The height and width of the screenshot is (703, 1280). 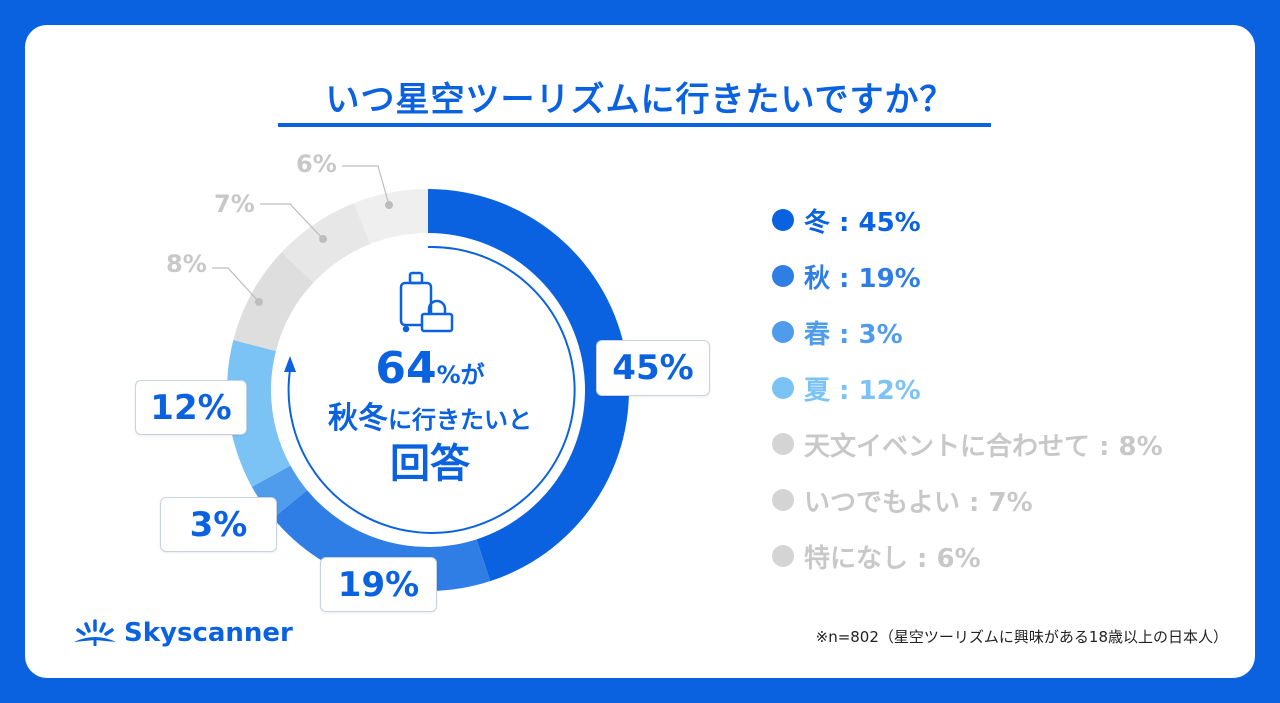 I want to click on center-pct-suffix: %が, so click(x=460, y=375).